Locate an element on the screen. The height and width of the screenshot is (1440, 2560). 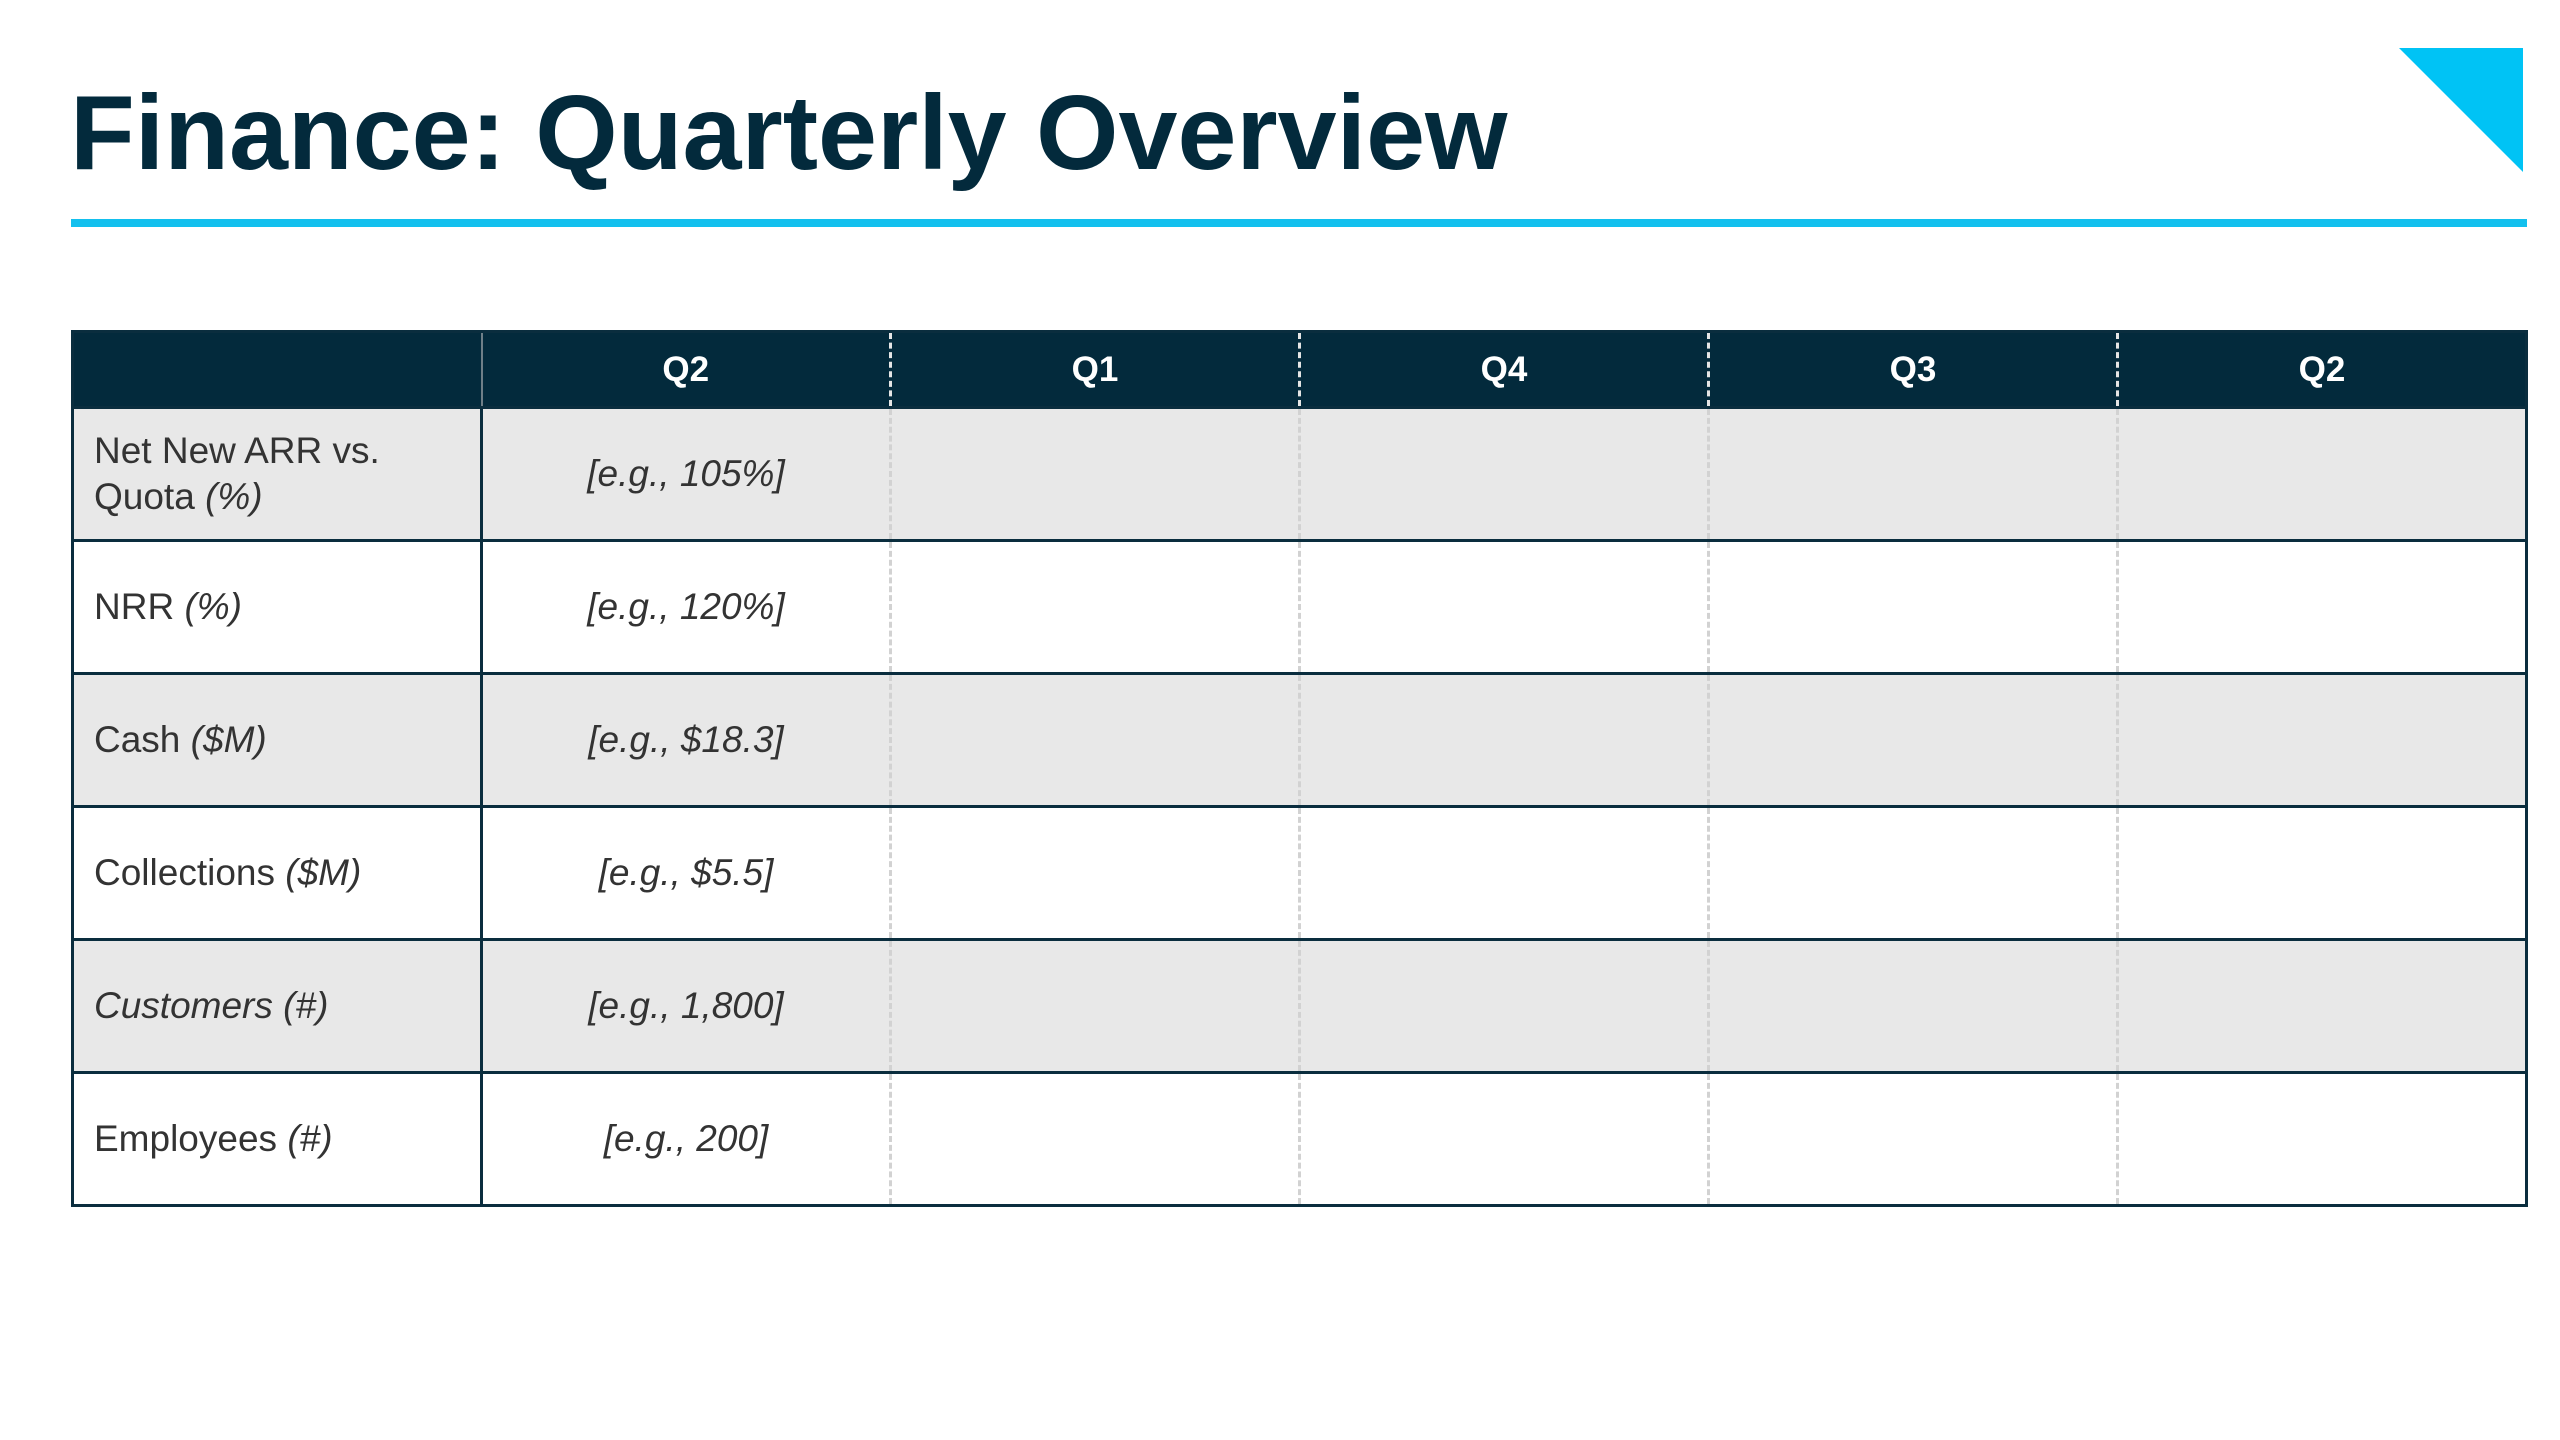
metric-label: Customers (#) is located at coordinates (277, 1006).